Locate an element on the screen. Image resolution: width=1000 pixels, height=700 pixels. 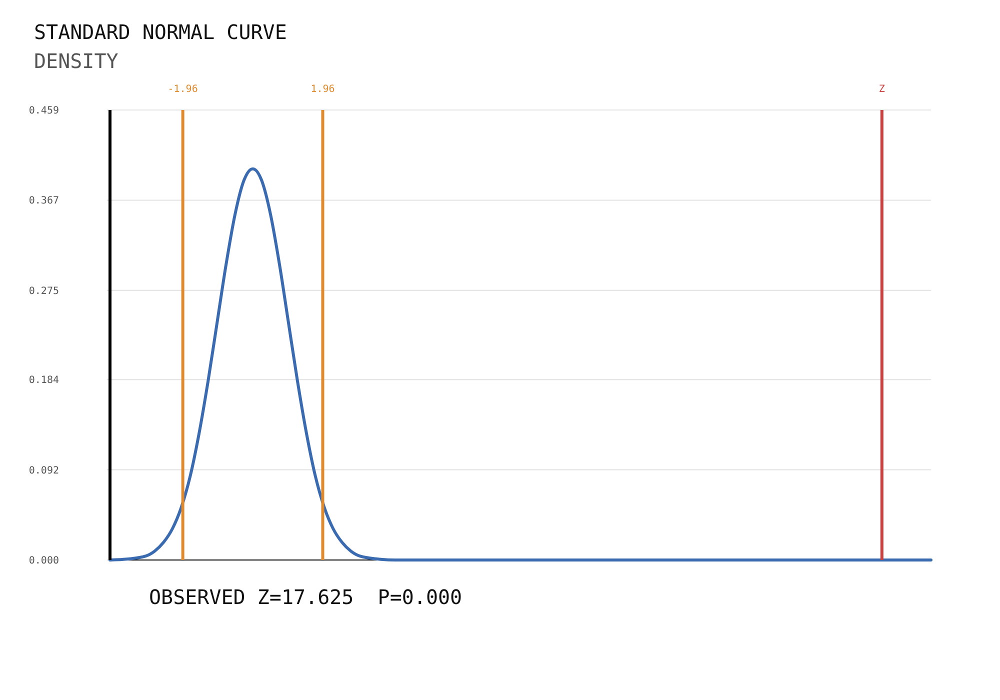
text: OBSERVED Z=17.625 P=0.000 is located at coordinates (305, 597).